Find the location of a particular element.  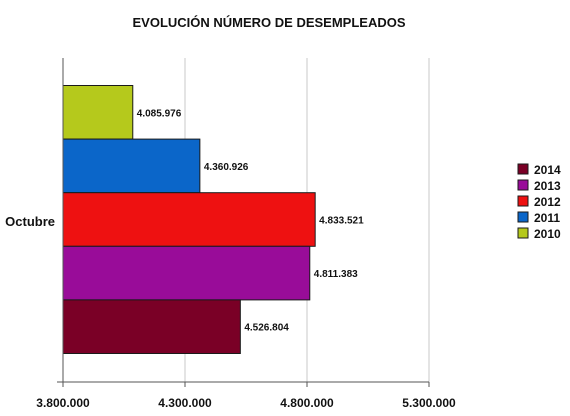

data-label-2012: 4.833.521 is located at coordinates (341, 221).